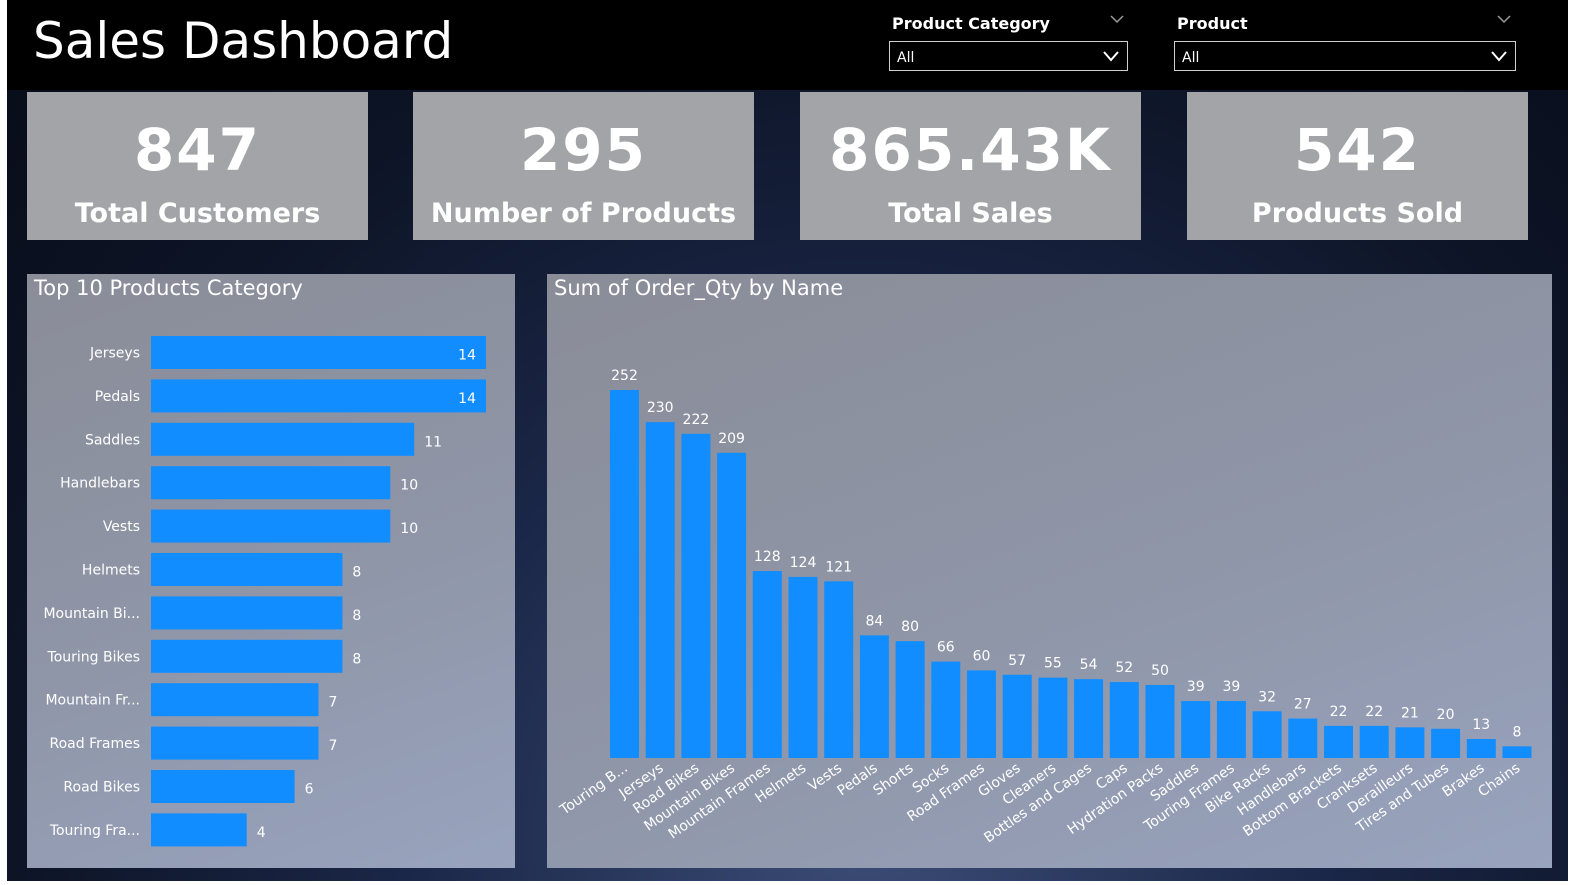  Describe the element at coordinates (433, 442) in the screenshot. I see `data-label: 11` at that location.